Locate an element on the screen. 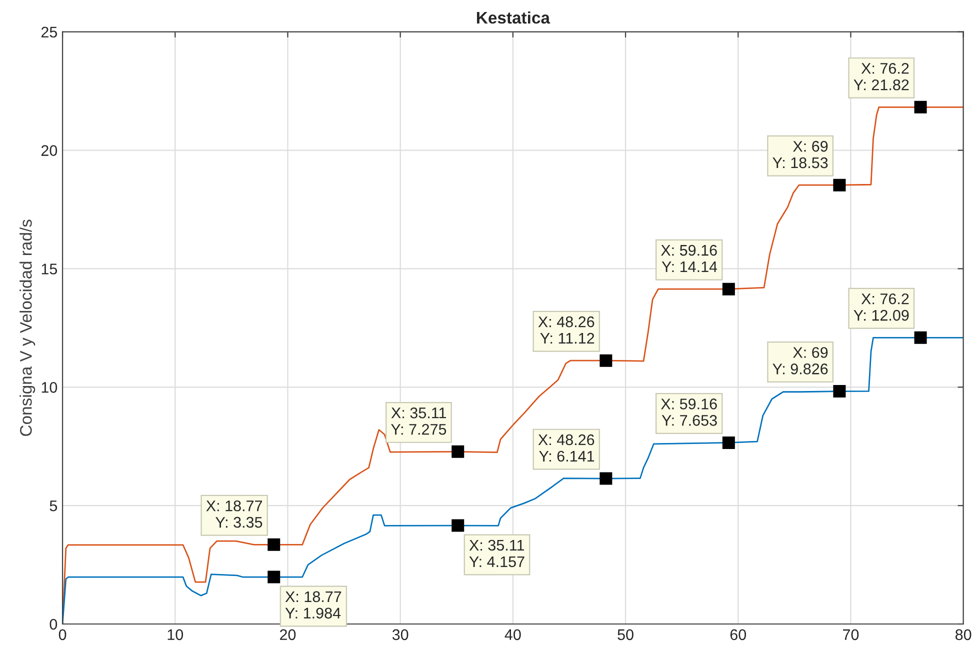 The width and height of the screenshot is (977, 650). annotation: X: 59.16 Y: 7.653 is located at coordinates (688, 412).